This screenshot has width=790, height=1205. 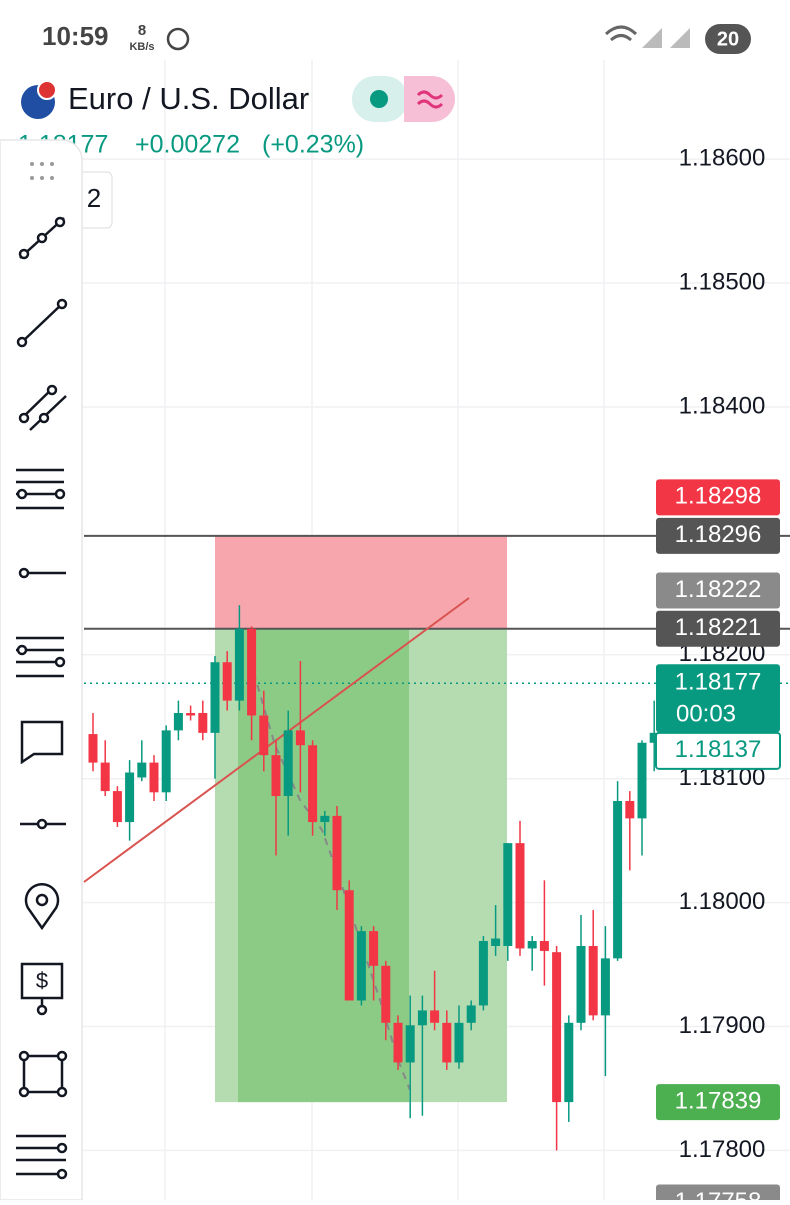 What do you see at coordinates (666, 38) in the screenshot?
I see `signal-icon` at bounding box center [666, 38].